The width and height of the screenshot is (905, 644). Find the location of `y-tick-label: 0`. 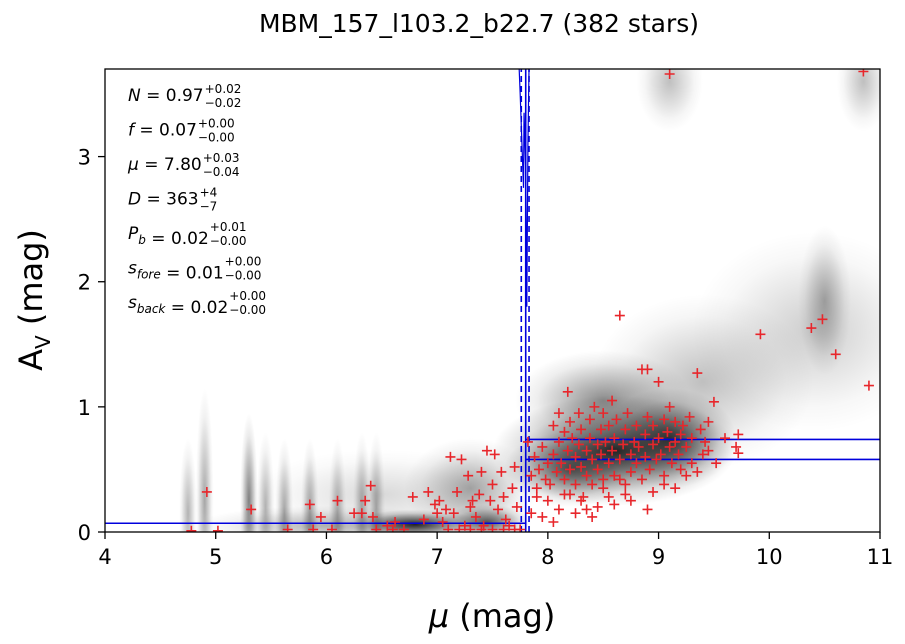

y-tick-label: 0 is located at coordinates (84, 533).